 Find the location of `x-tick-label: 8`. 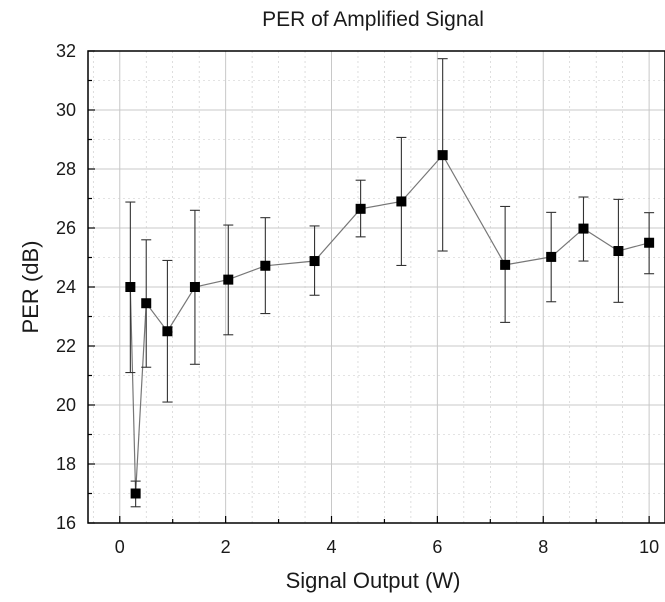

x-tick-label: 8 is located at coordinates (543, 547).